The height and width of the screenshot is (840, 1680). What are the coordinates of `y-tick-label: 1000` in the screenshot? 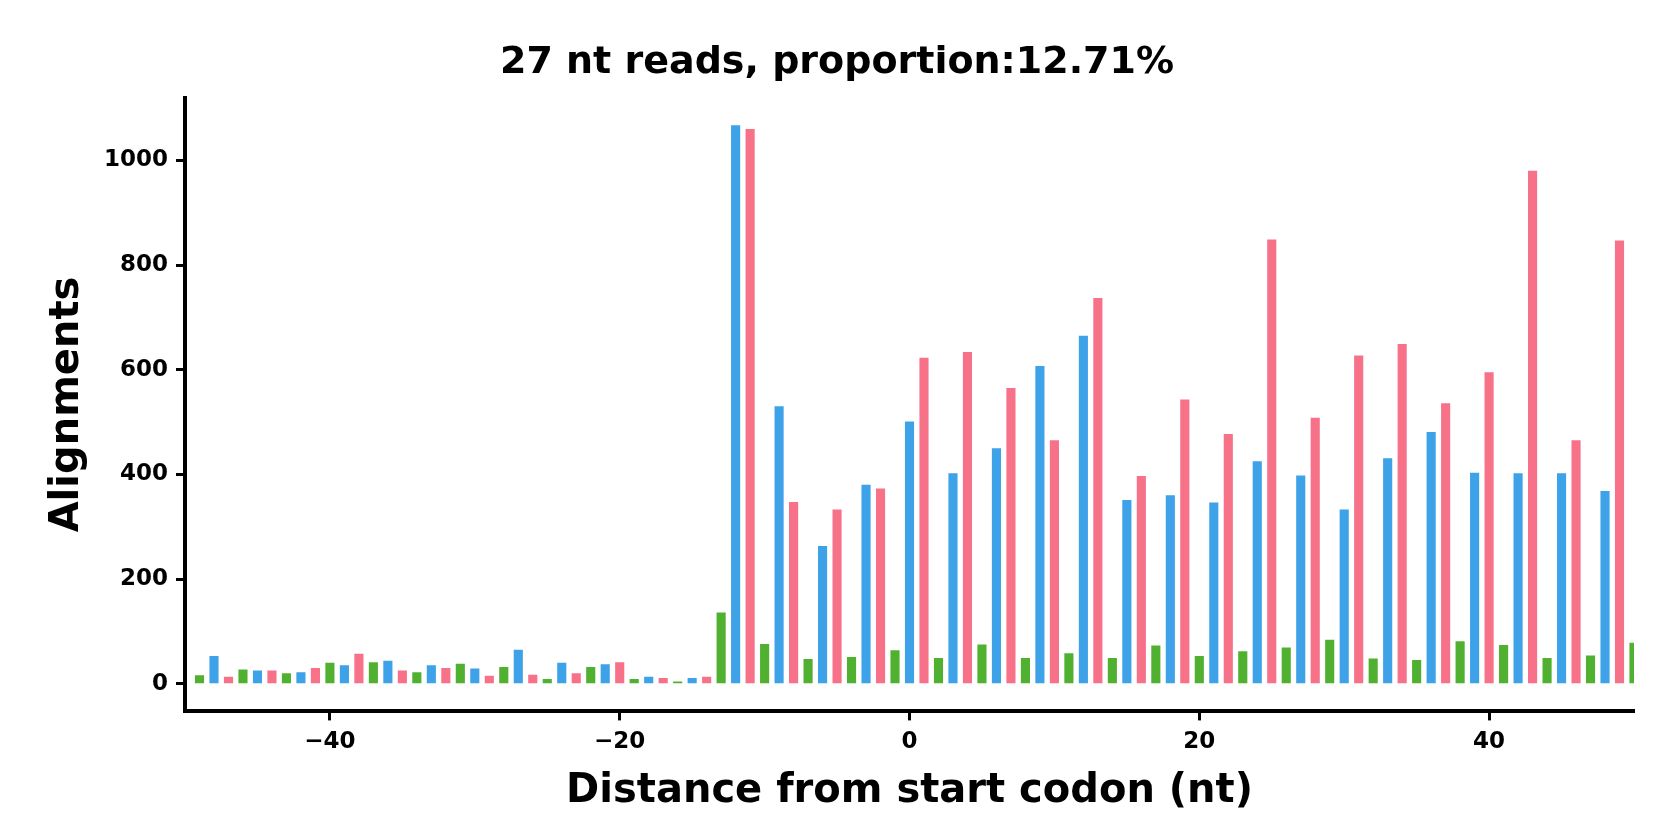 It's located at (136, 158).